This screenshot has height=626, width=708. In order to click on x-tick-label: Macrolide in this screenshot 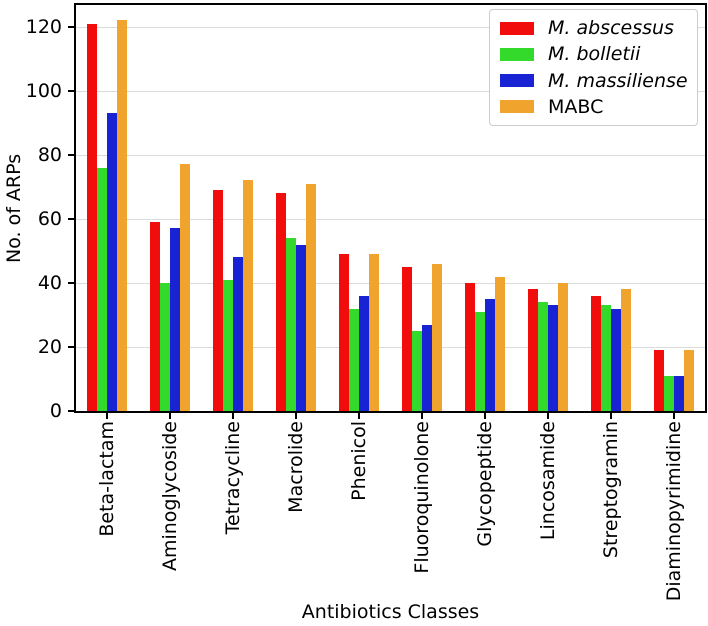, I will do `click(296, 467)`.